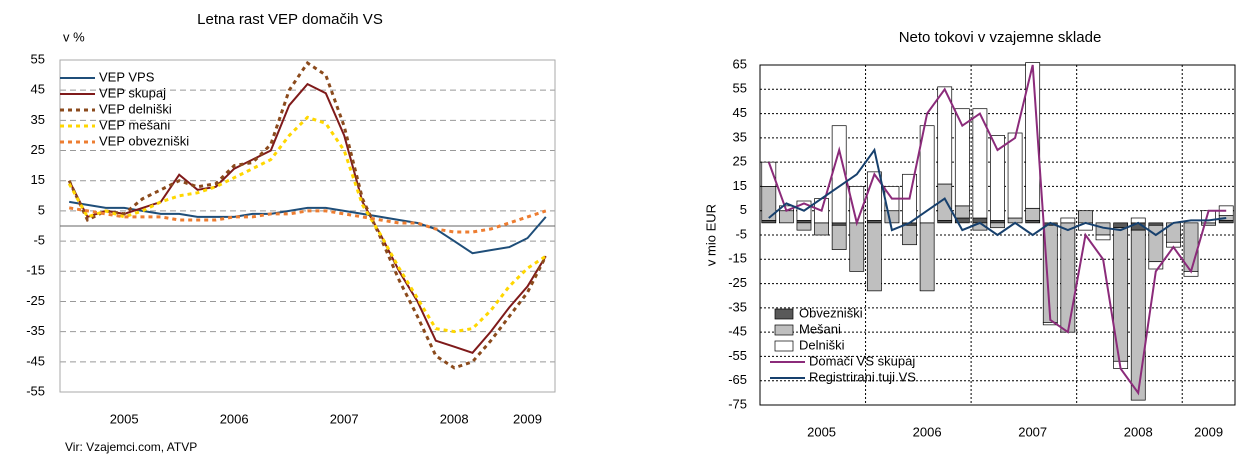  What do you see at coordinates (831, 312) in the screenshot?
I see `legend-label: Obvezniški` at bounding box center [831, 312].